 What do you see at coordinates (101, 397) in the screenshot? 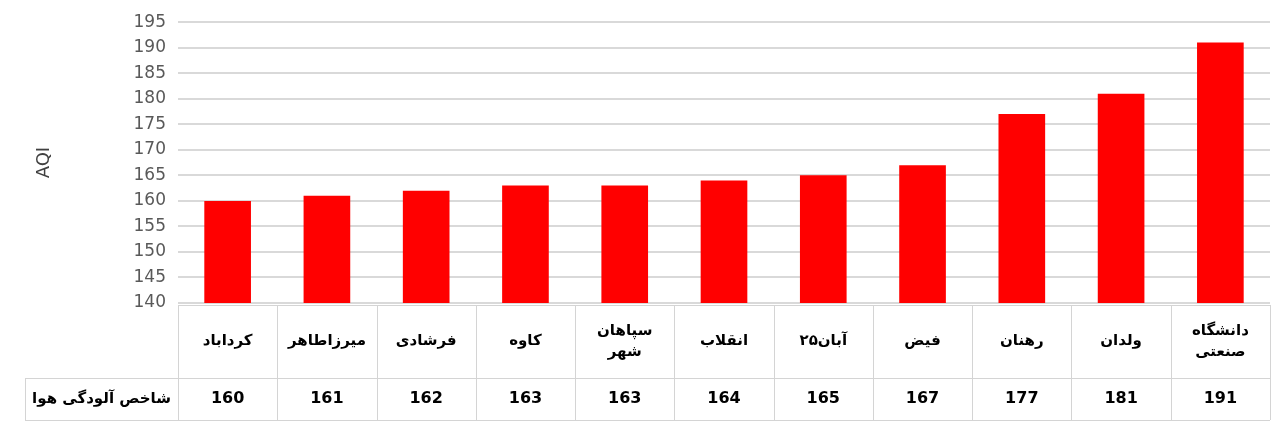
I see `text: شاخص آلودگی هوا` at bounding box center [101, 397].